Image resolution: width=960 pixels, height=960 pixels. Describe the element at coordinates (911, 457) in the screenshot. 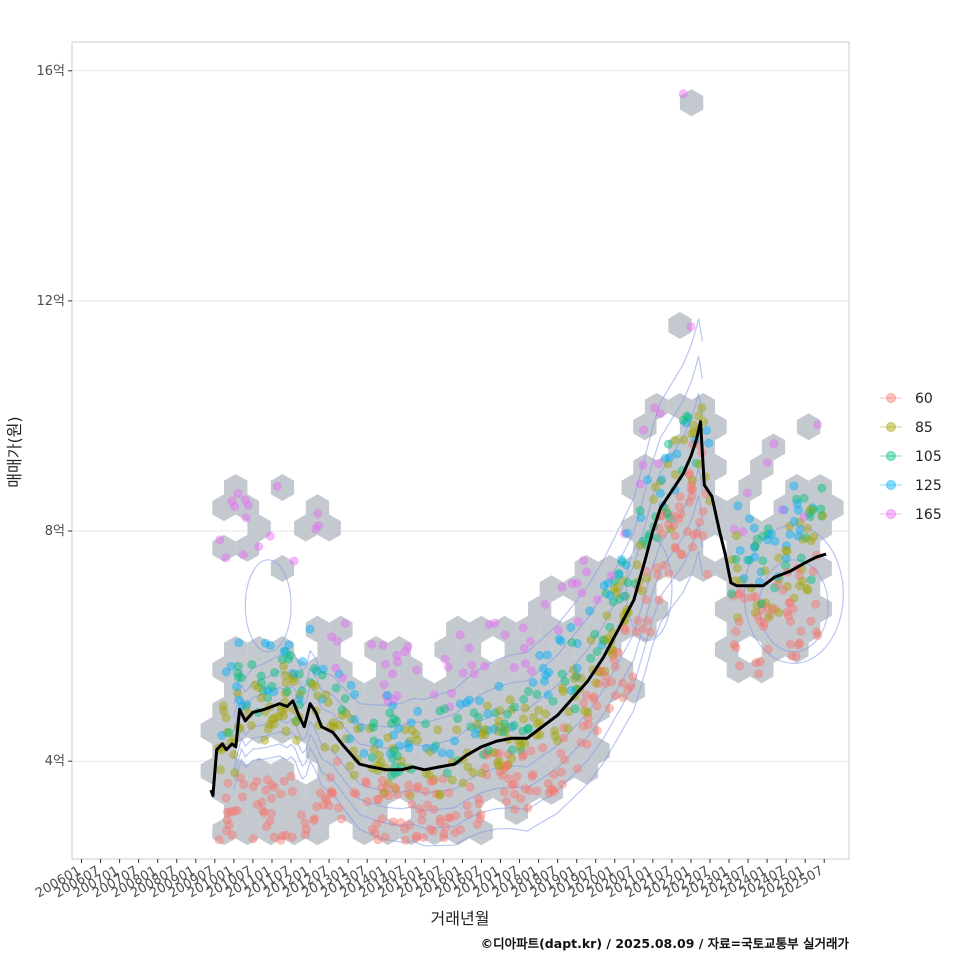

I see `legend: 60 85 105 125 165` at that location.